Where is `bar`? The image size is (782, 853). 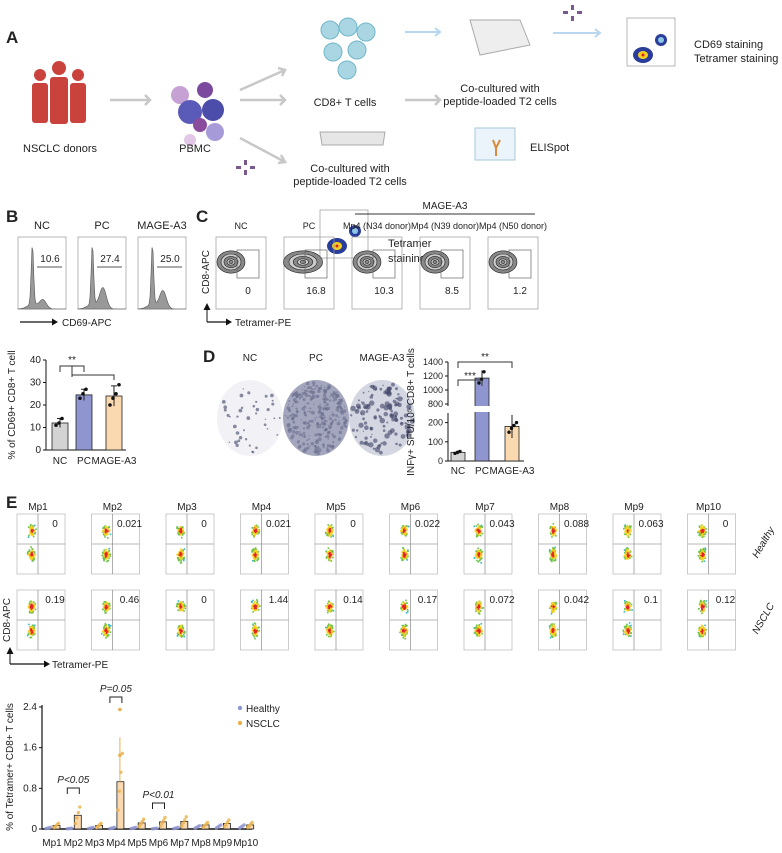 bar is located at coordinates (120, 805).